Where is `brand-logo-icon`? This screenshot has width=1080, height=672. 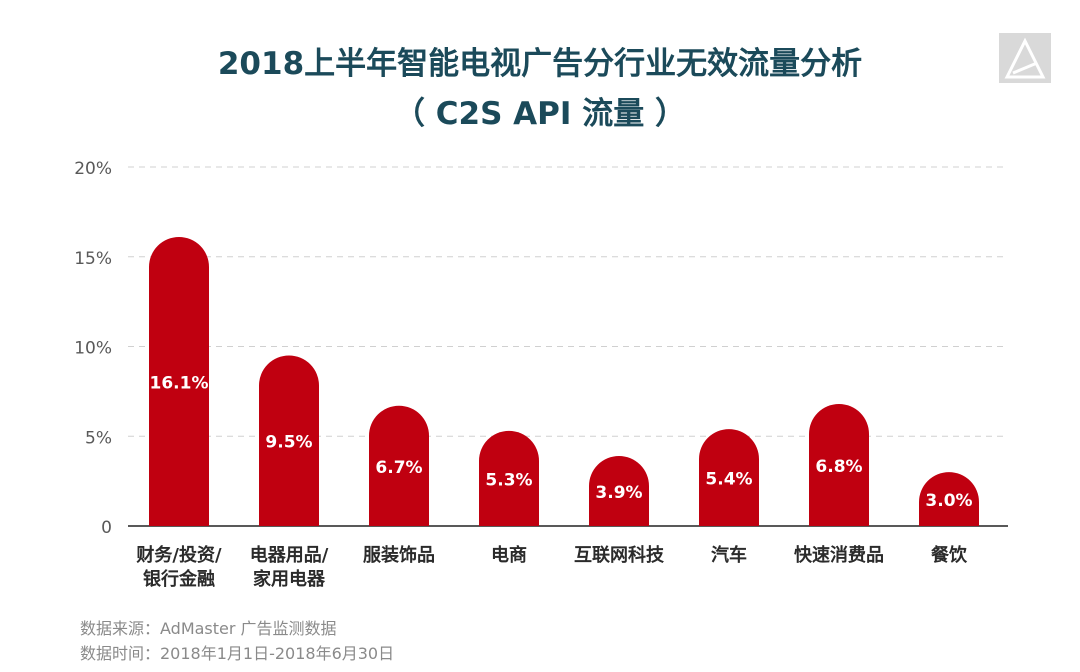 brand-logo-icon is located at coordinates (1025, 58).